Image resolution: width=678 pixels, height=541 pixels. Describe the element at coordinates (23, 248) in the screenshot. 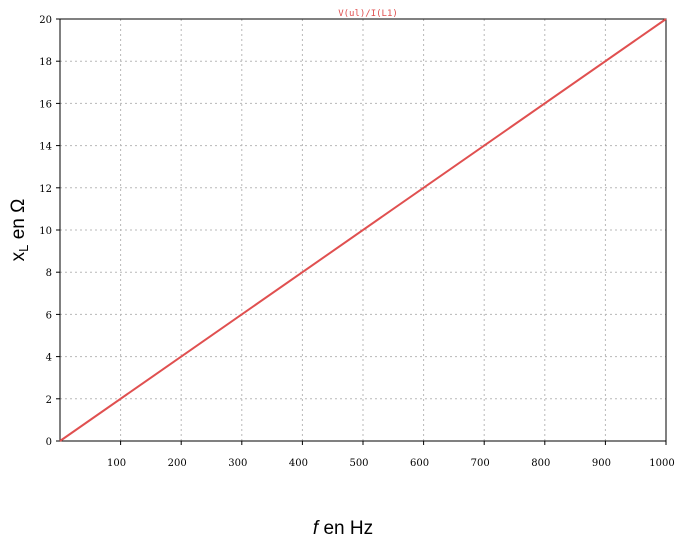

I see `y-axis-title-subscript: L` at that location.